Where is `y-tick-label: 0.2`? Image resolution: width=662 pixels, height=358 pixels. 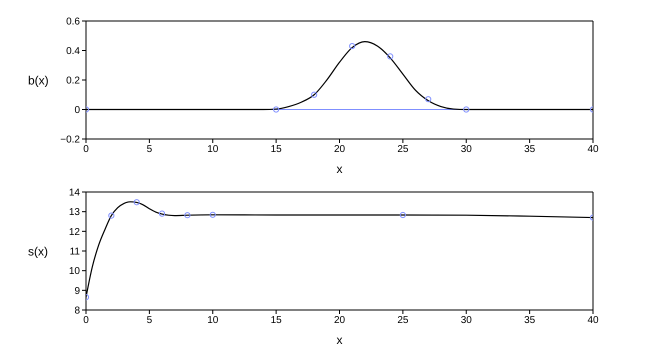 y-tick-label: 0.2 is located at coordinates (73, 81).